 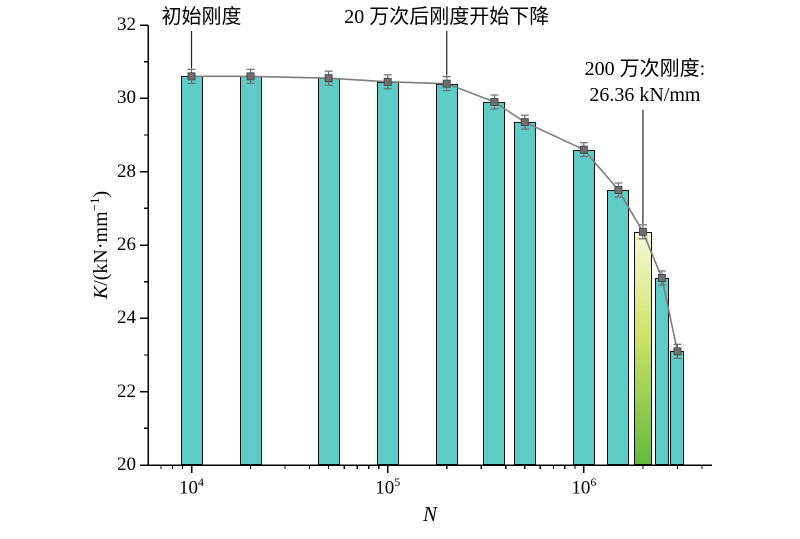 I want to click on x-tick-label: 10⁶, so click(x=584, y=487).